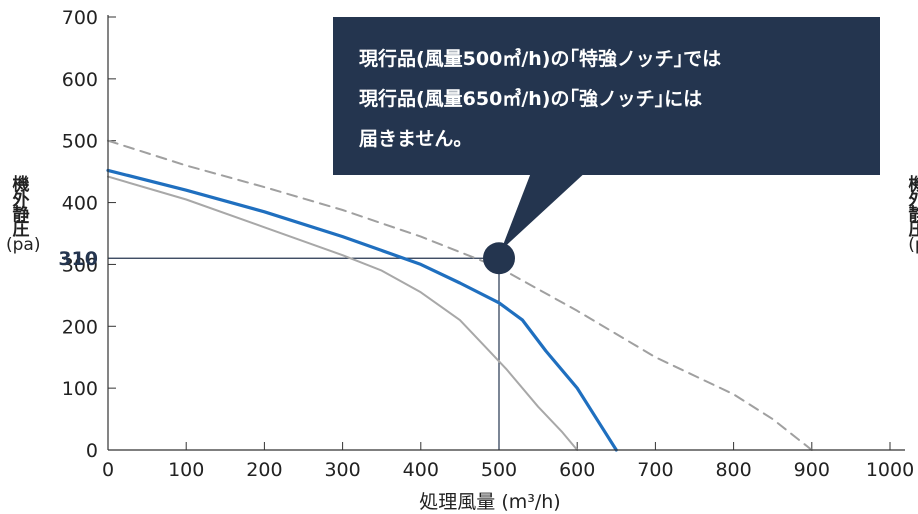 The height and width of the screenshot is (514, 918). I want to click on x-tick-label: 500, so click(499, 470).